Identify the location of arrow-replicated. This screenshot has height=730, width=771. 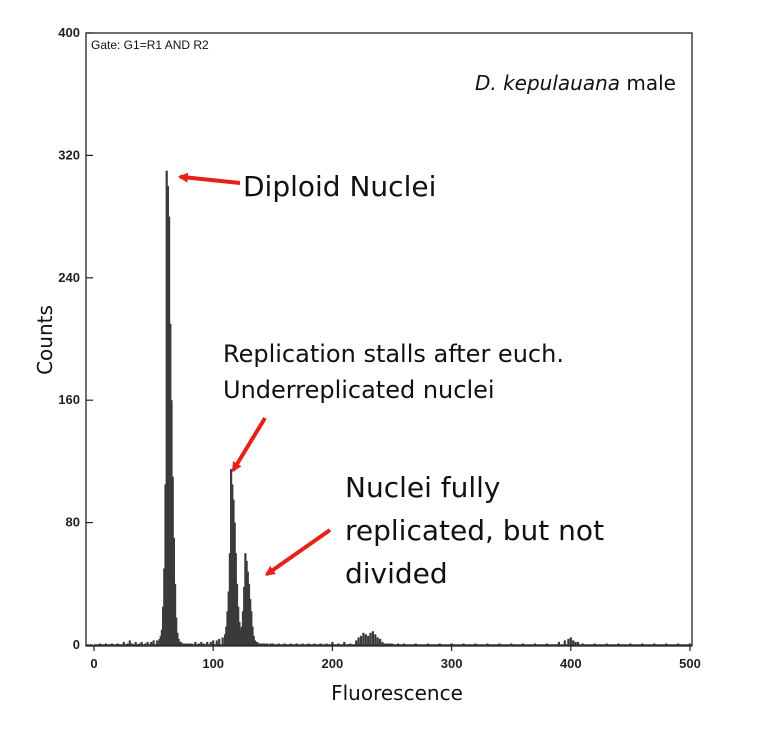
(298, 552).